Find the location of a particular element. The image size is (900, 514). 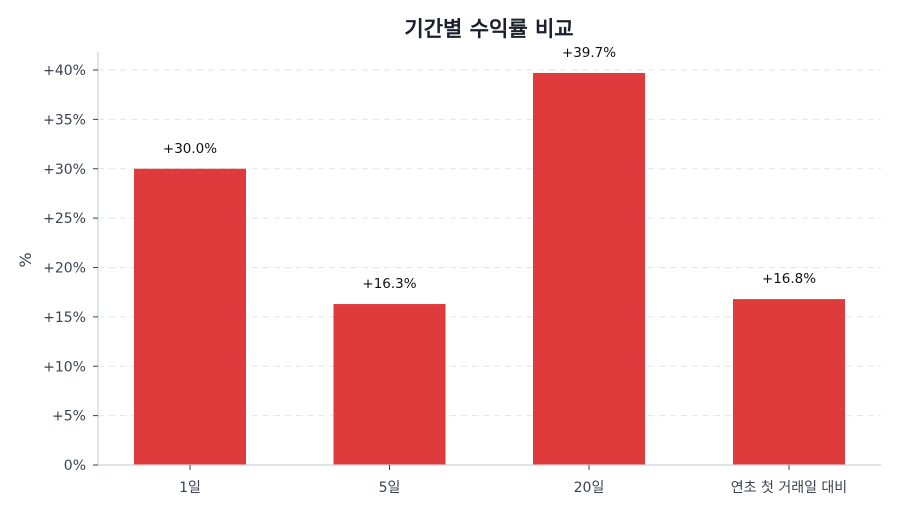

y-axis-ticks: 0% +5% +10% +15% +20% +25% +30% +35% +40% is located at coordinates (70, 268).